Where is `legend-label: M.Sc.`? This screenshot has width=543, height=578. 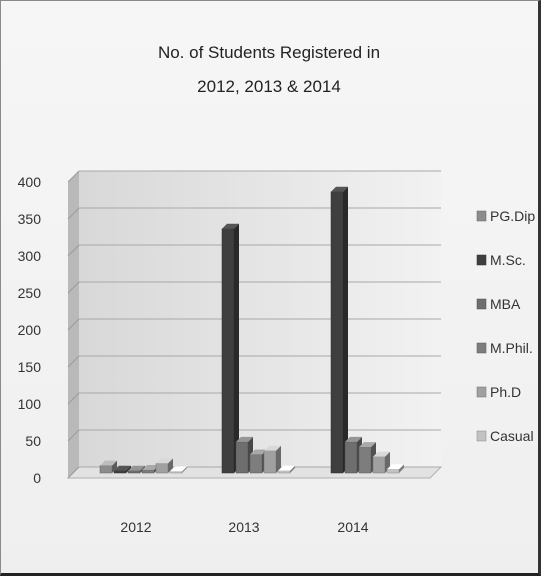
legend-label: M.Sc. is located at coordinates (508, 260).